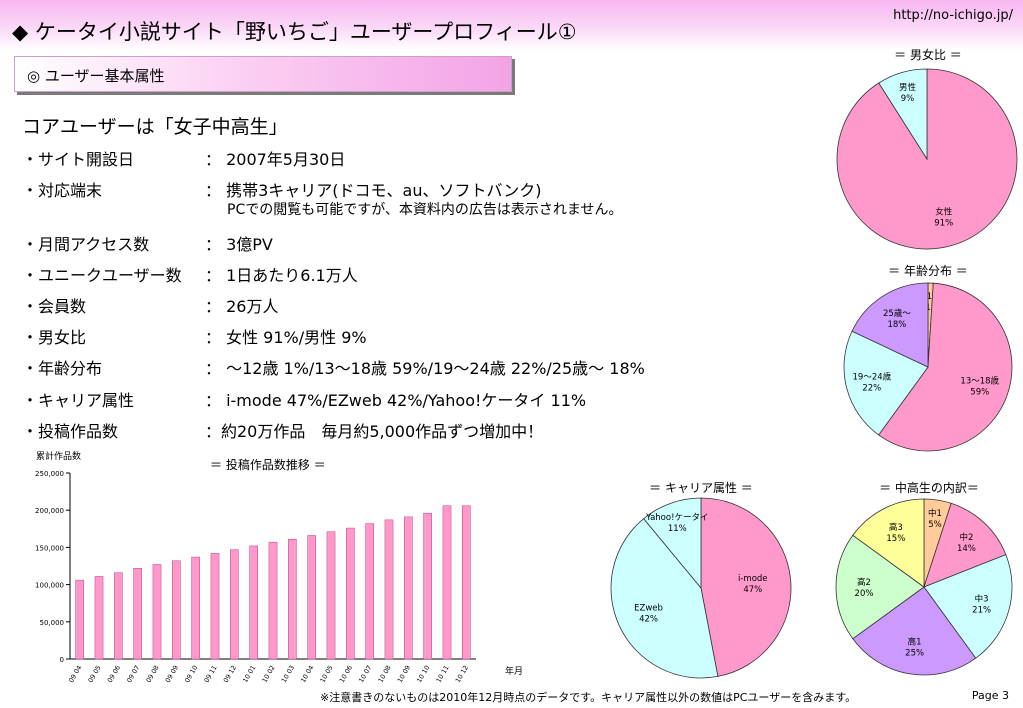 The width and height of the screenshot is (1023, 708). Describe the element at coordinates (966, 549) in the screenshot. I see `slice-value: 14%` at that location.